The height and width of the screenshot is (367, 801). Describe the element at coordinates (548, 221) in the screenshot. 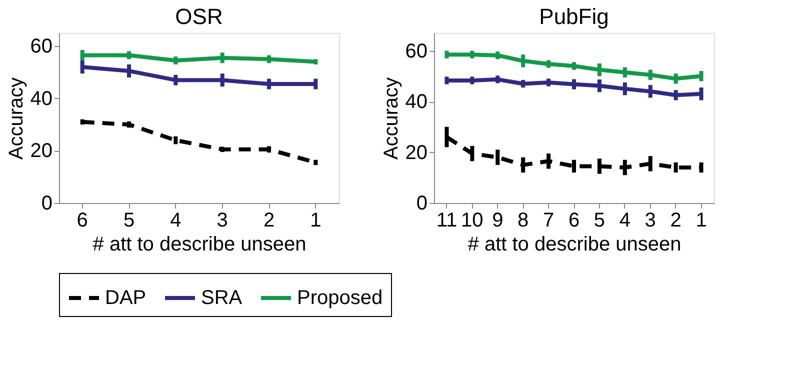

I see `x-tick-label: 7` at that location.